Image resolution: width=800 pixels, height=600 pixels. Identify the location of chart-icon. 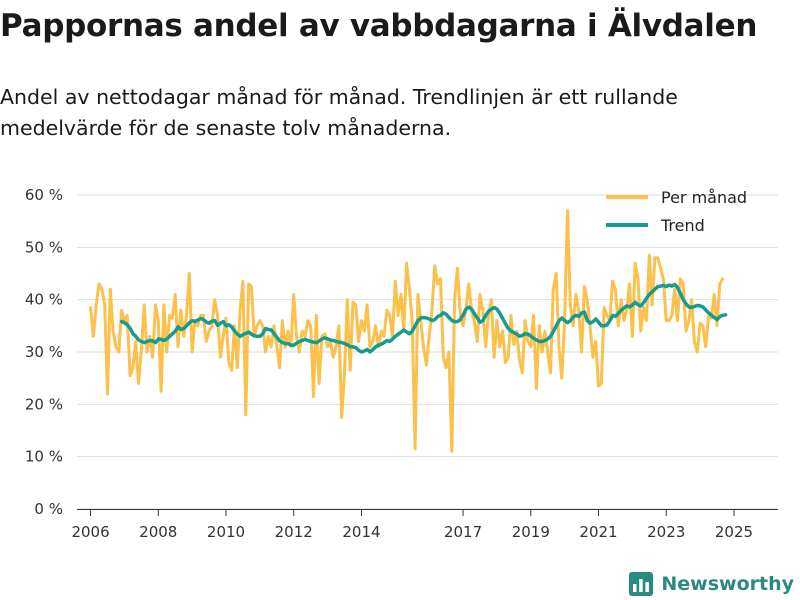
(641, 584).